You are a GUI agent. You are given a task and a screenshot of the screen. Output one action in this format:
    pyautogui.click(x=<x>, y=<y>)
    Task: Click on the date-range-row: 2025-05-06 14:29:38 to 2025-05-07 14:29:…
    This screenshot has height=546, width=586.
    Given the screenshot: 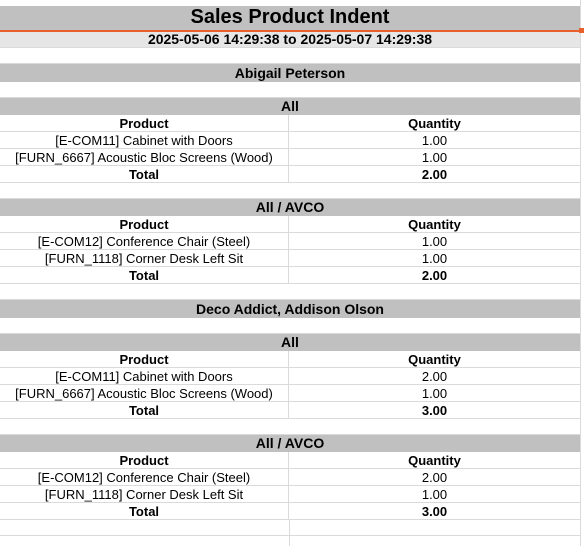 What is the action you would take?
    pyautogui.click(x=290, y=39)
    